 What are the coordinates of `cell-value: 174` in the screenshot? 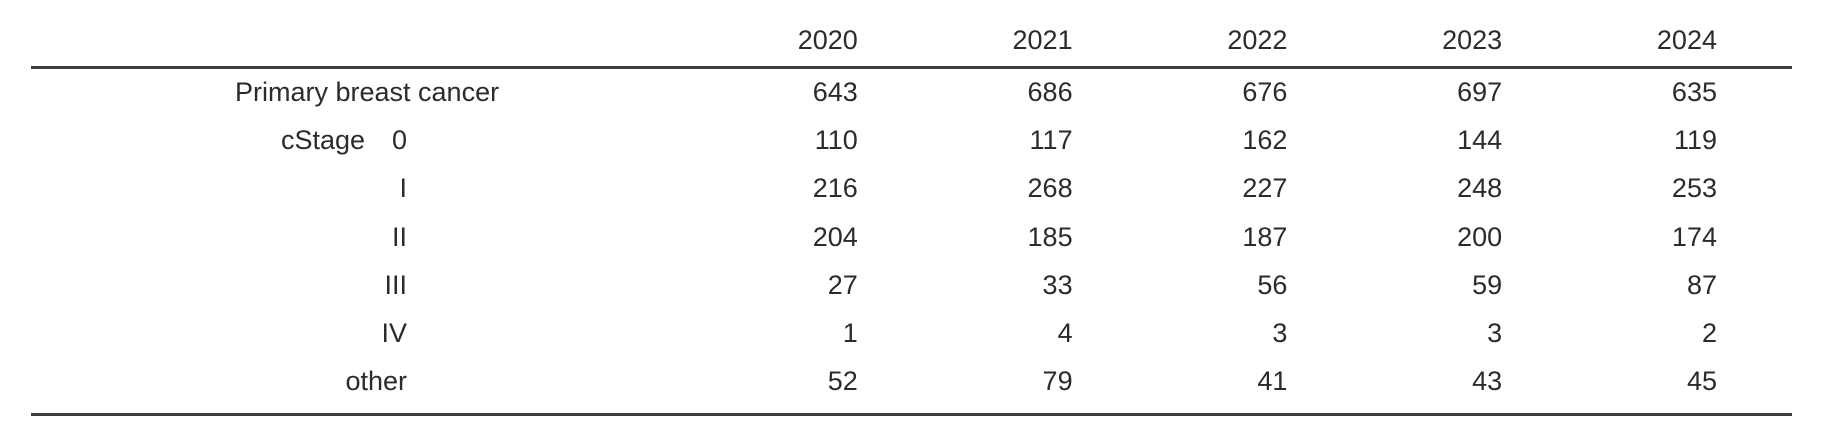 It's located at (1694, 236).